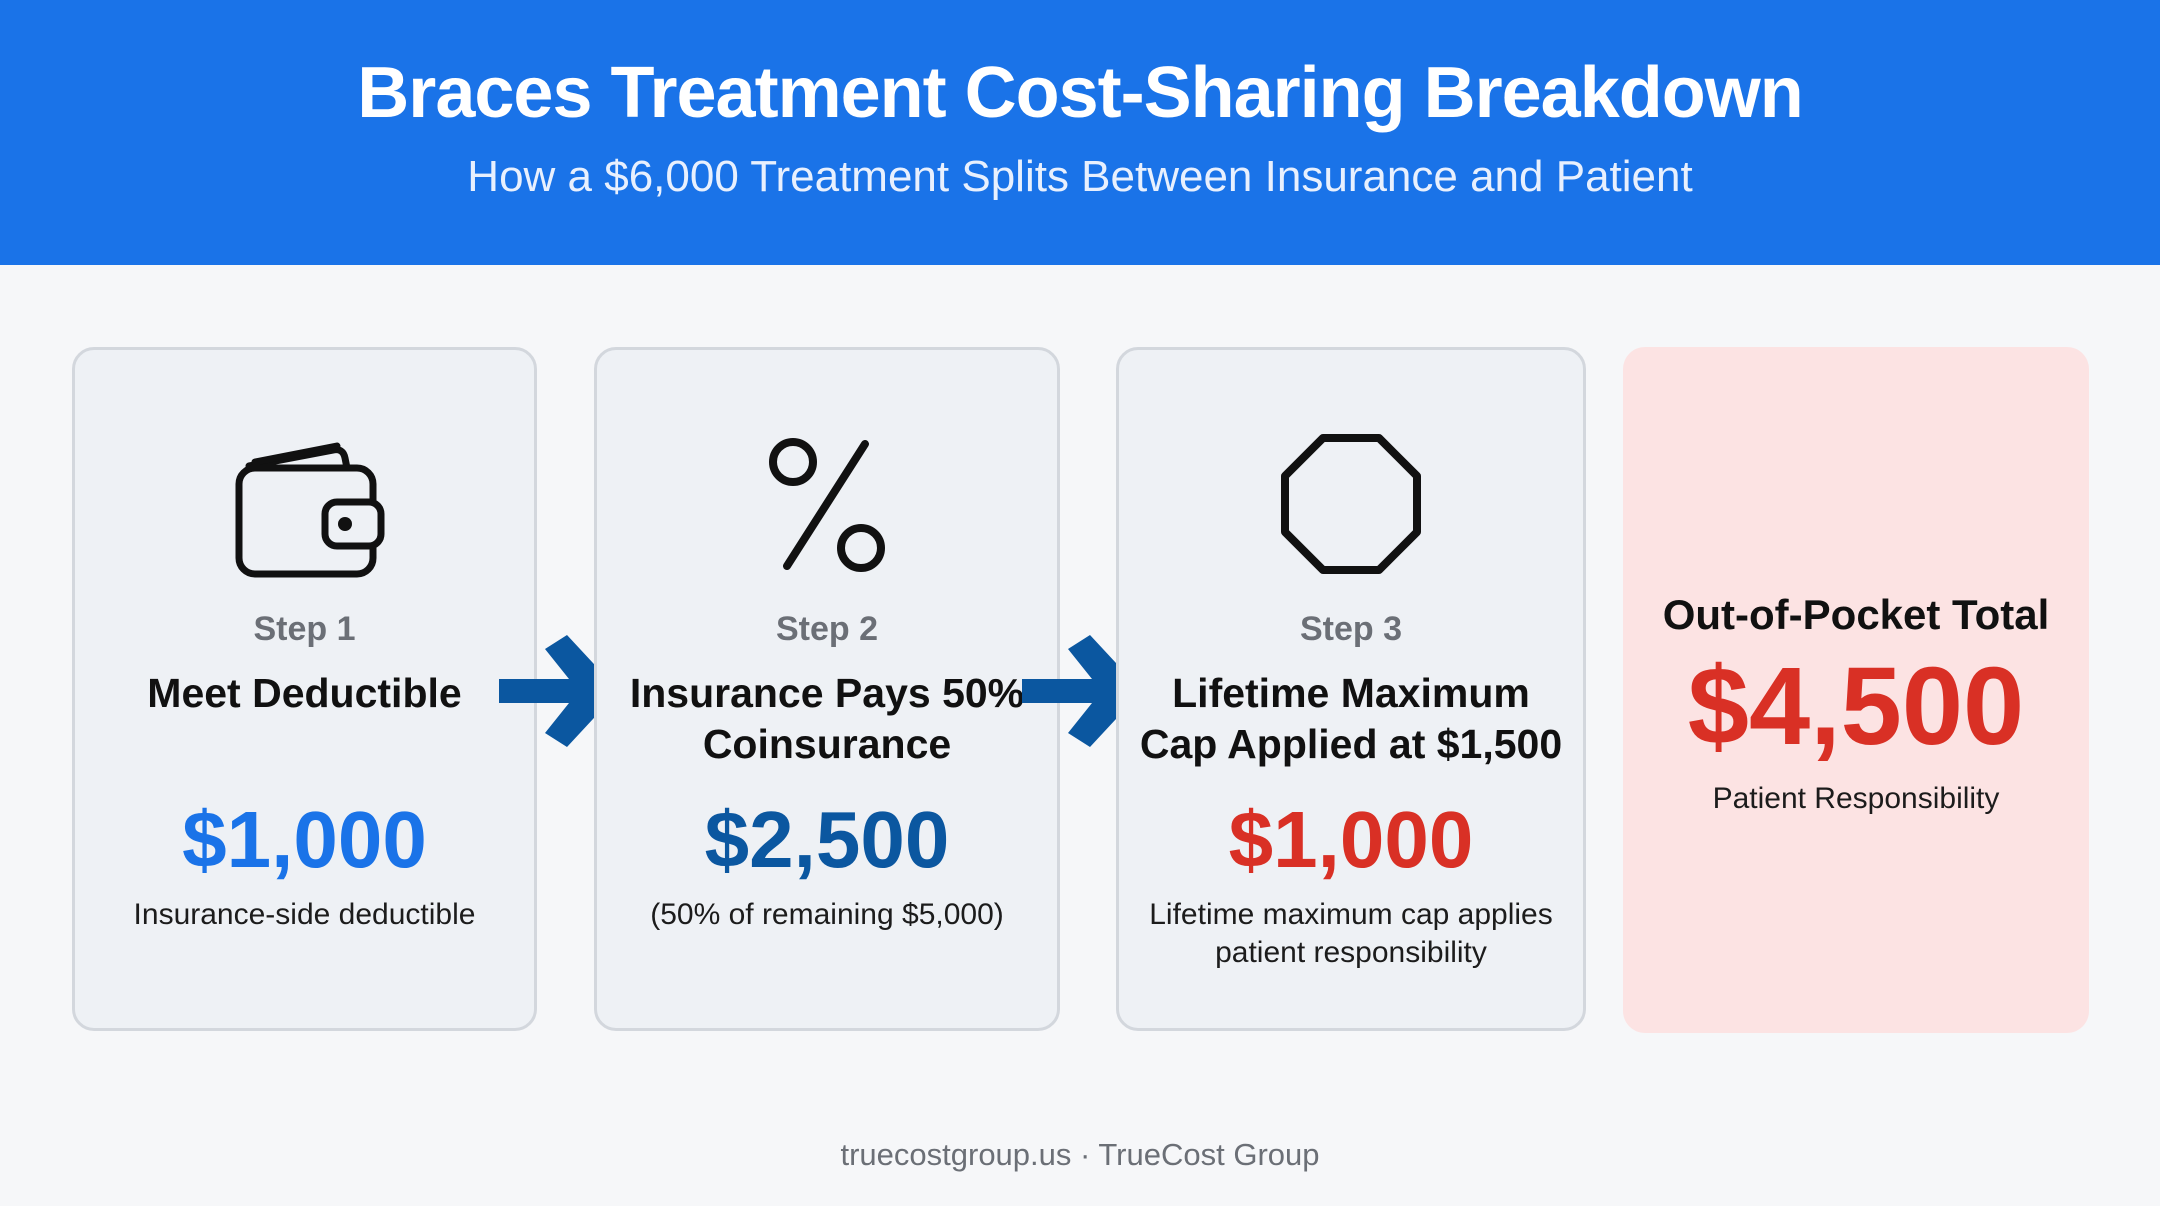  What do you see at coordinates (304, 693) in the screenshot?
I see `step-heading: Meet Deductible` at bounding box center [304, 693].